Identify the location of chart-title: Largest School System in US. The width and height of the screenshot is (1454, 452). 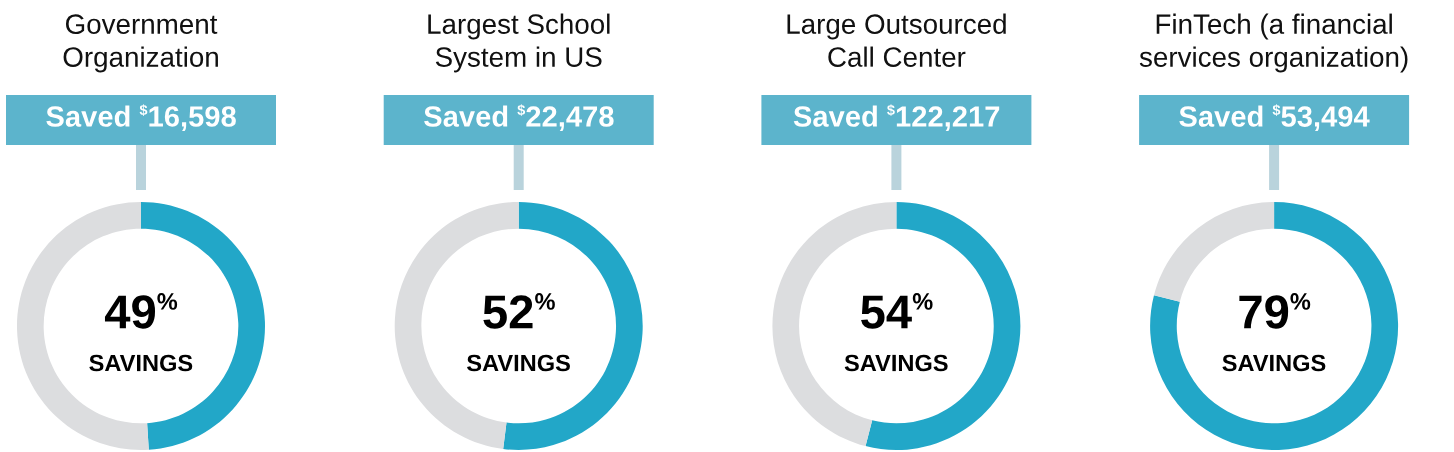
(519, 43).